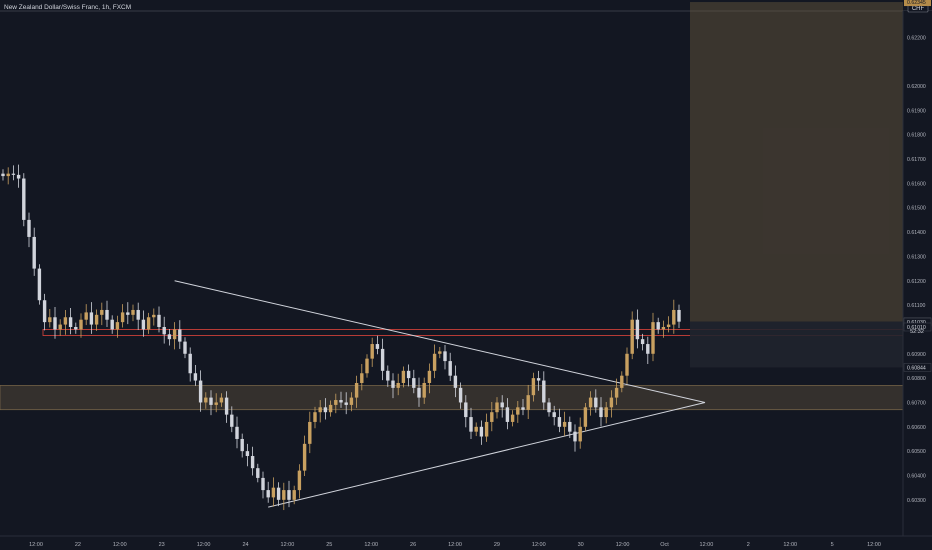 Image resolution: width=932 pixels, height=550 pixels. Describe the element at coordinates (917, 332) in the screenshot. I see `countdown-timer: 52:32` at that location.